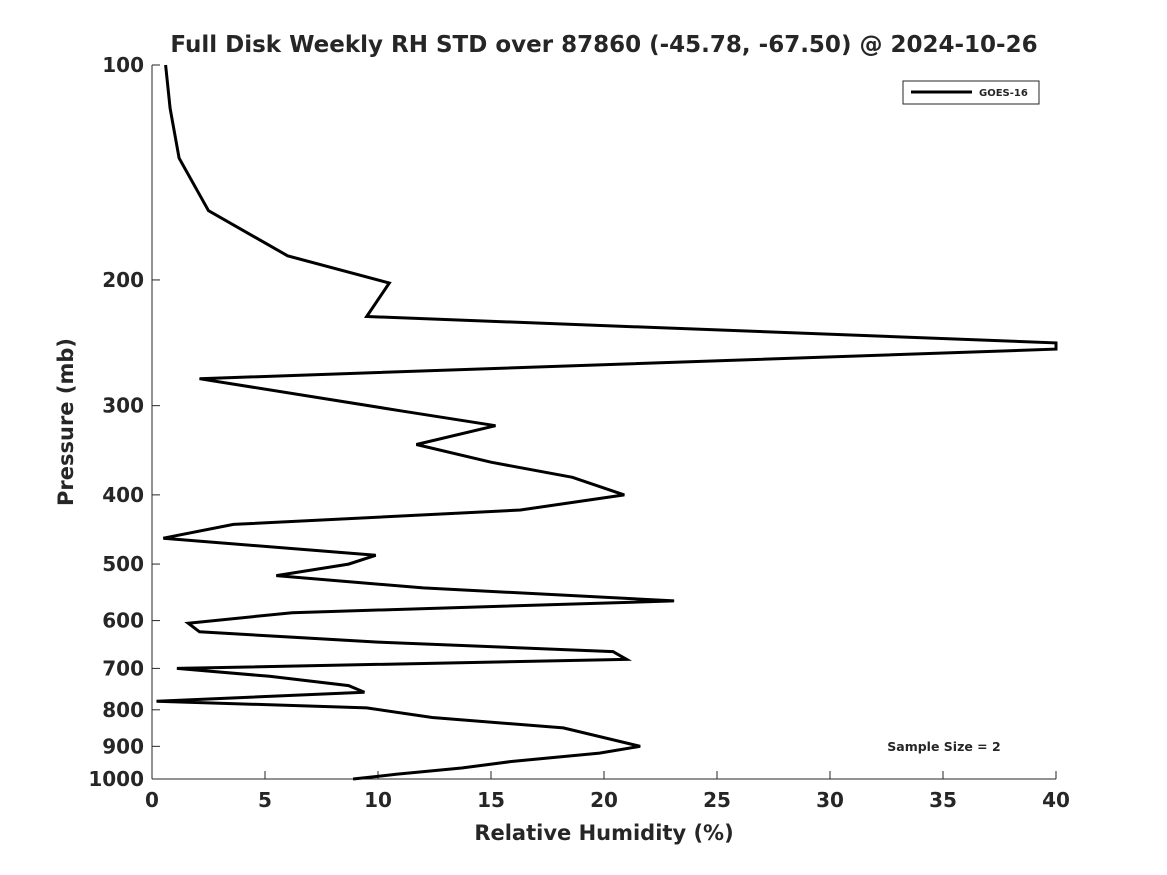 Image resolution: width=1167 pixels, height=875 pixels. What do you see at coordinates (603, 833) in the screenshot?
I see `x-axis-label: Relative Humidity (%)` at bounding box center [603, 833].